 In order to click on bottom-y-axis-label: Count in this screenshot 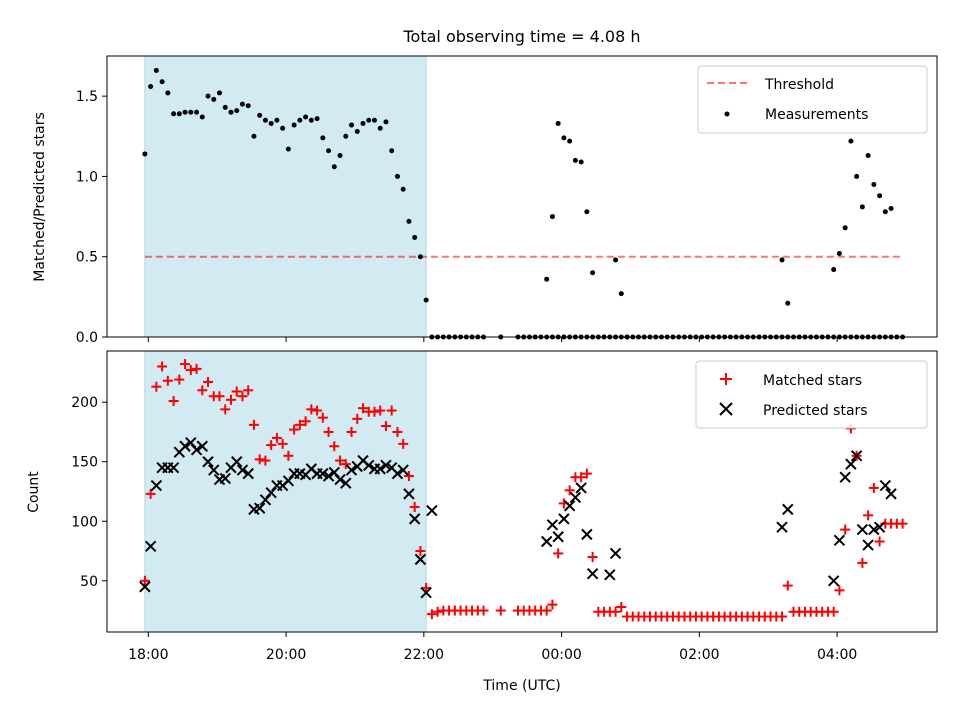, I will do `click(34, 492)`.